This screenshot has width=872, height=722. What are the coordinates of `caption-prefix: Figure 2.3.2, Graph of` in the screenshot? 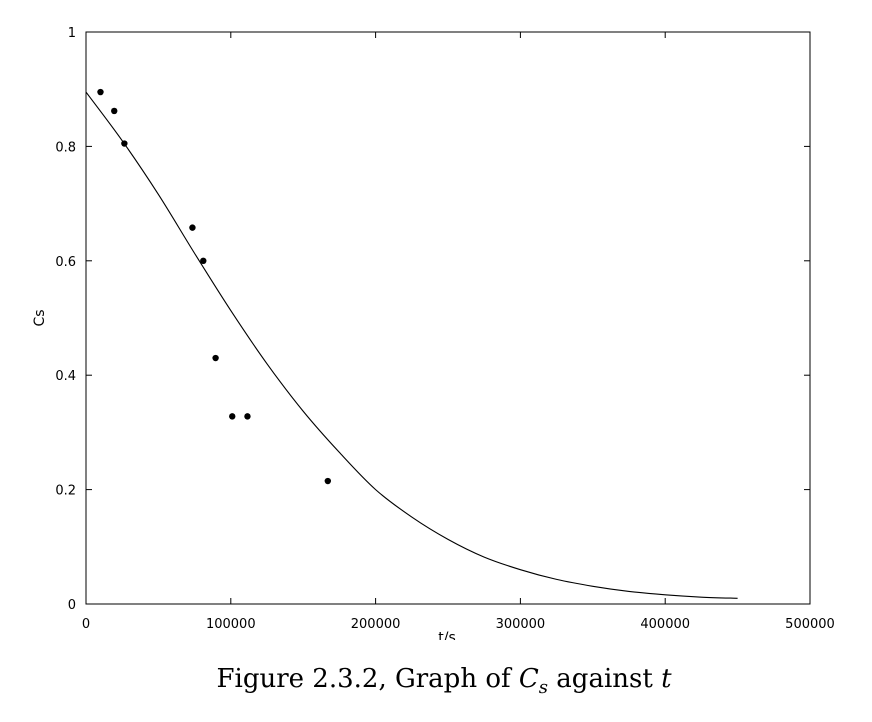 It's located at (367, 679).